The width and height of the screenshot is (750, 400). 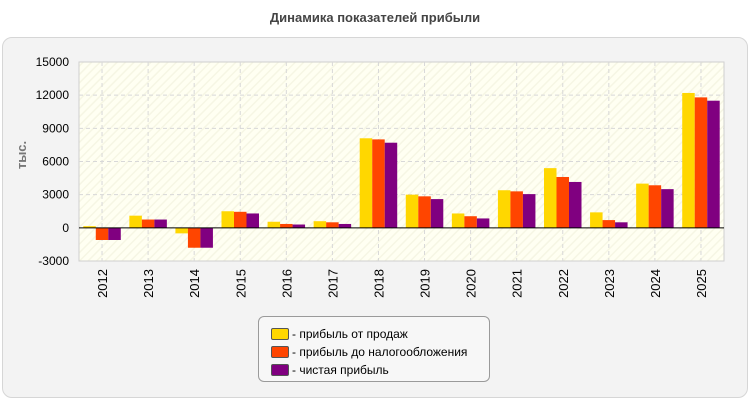 What do you see at coordinates (713, 164) in the screenshot?
I see `bar-2025-s3` at bounding box center [713, 164].